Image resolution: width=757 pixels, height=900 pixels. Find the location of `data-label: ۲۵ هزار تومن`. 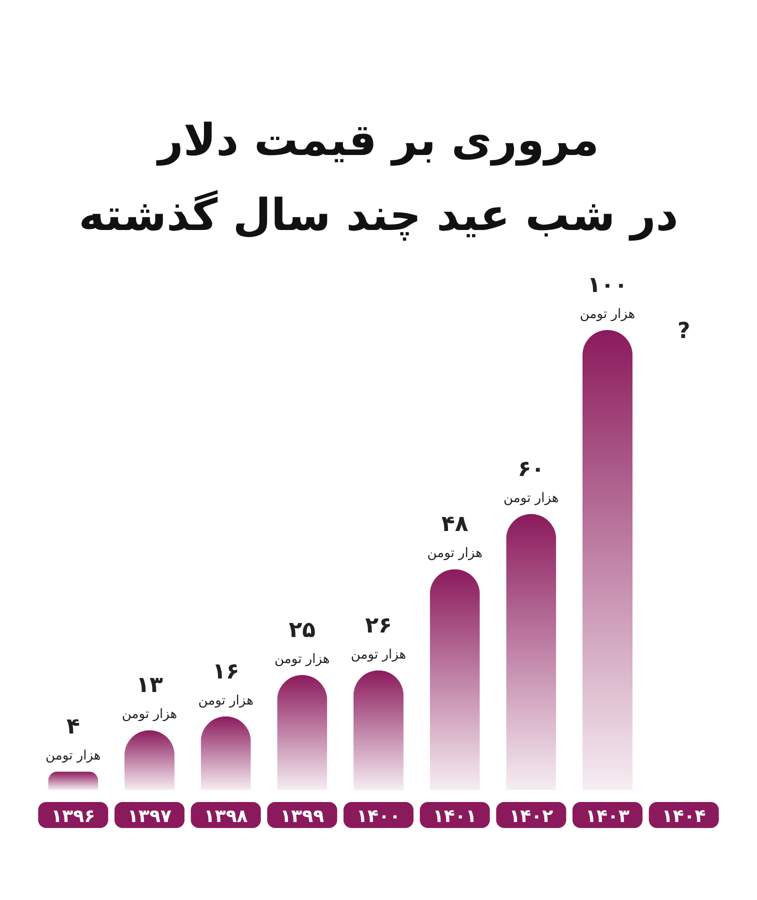

data-label: ۲۵ هزار تومن is located at coordinates (302, 642).